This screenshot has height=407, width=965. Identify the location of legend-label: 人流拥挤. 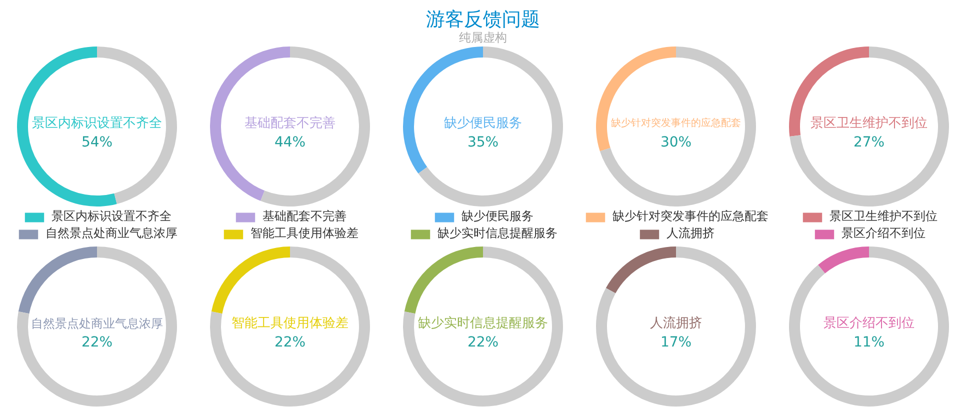
(690, 233).